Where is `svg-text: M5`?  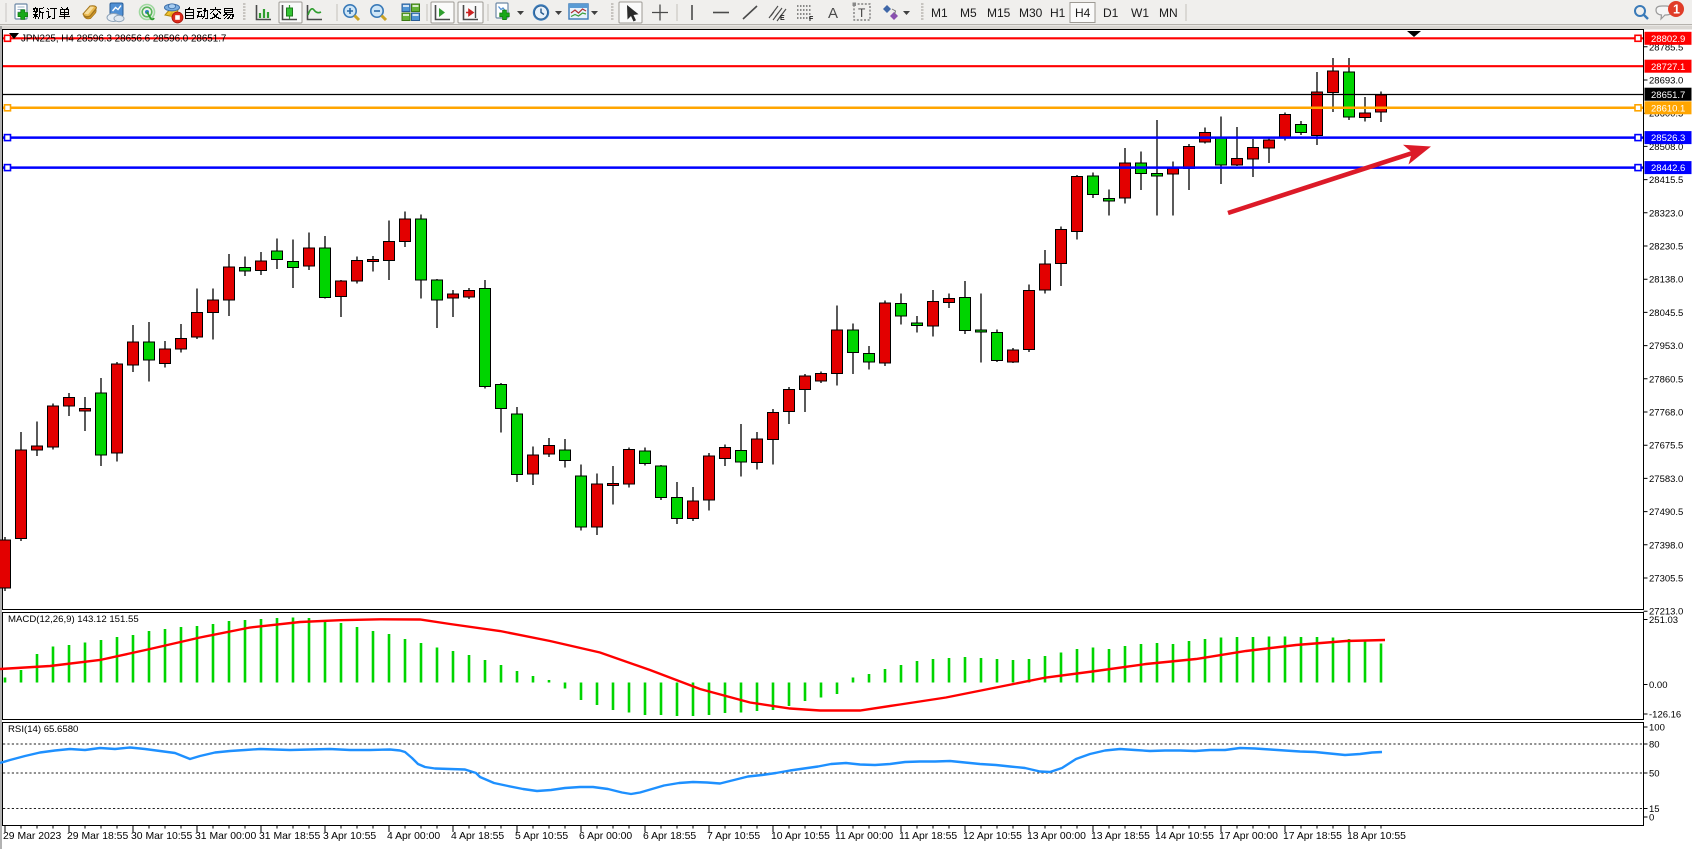
svg-text: M5 is located at coordinates (968, 13).